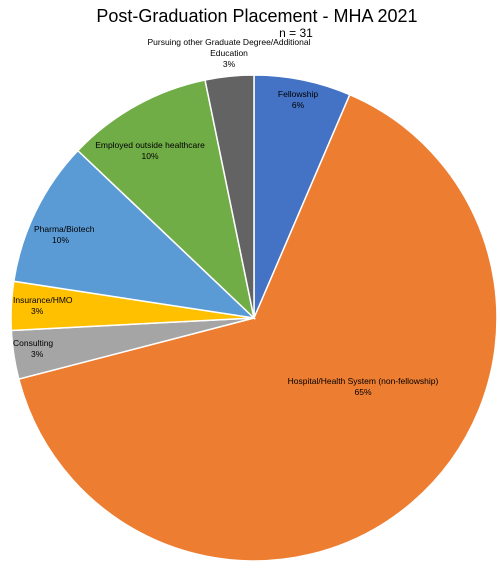 The width and height of the screenshot is (500, 568). Describe the element at coordinates (33, 343) in the screenshot. I see `slice-label: Consulting` at that location.